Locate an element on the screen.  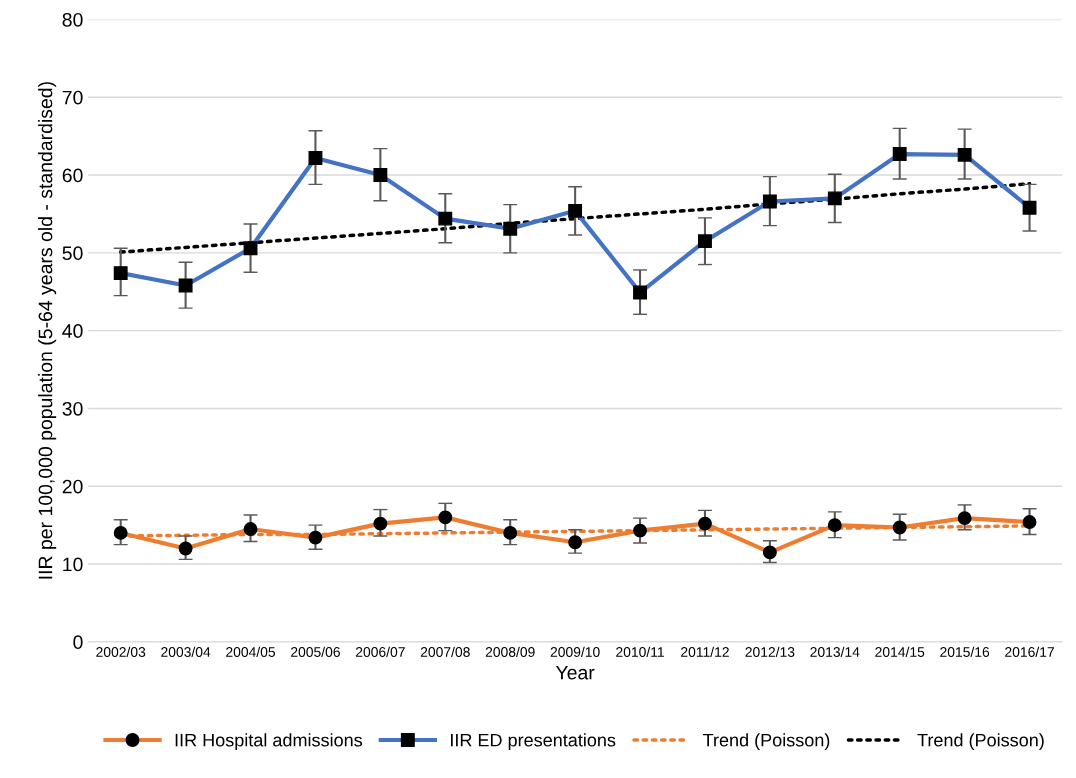
line-series is located at coordinates (575, 218).